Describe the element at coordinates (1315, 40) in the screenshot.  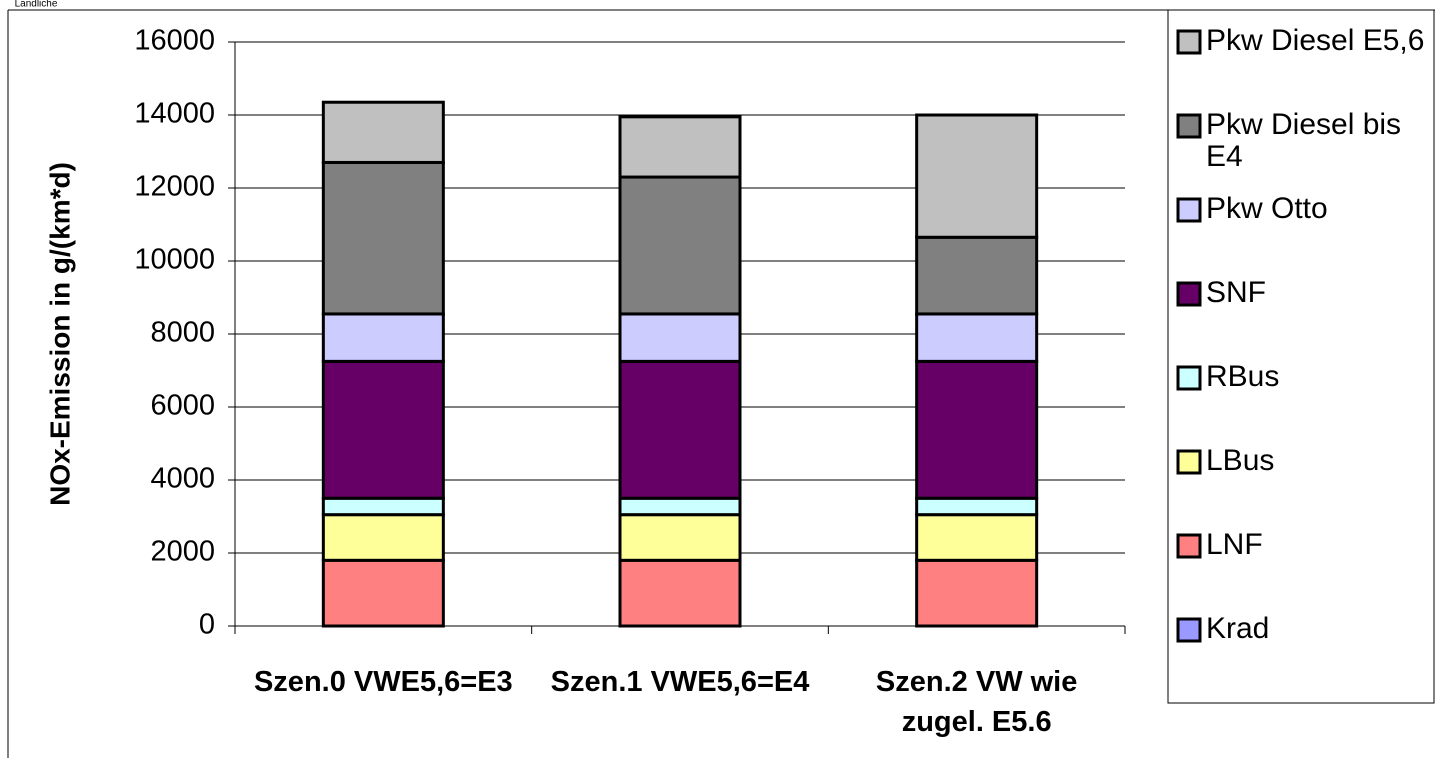
I see `legend-label: Pkw Diesel E5,6` at that location.